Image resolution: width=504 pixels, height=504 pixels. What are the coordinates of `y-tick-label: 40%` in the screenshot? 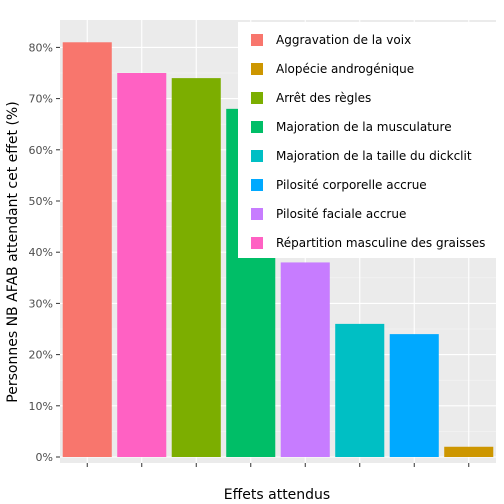 It's located at (41, 252).